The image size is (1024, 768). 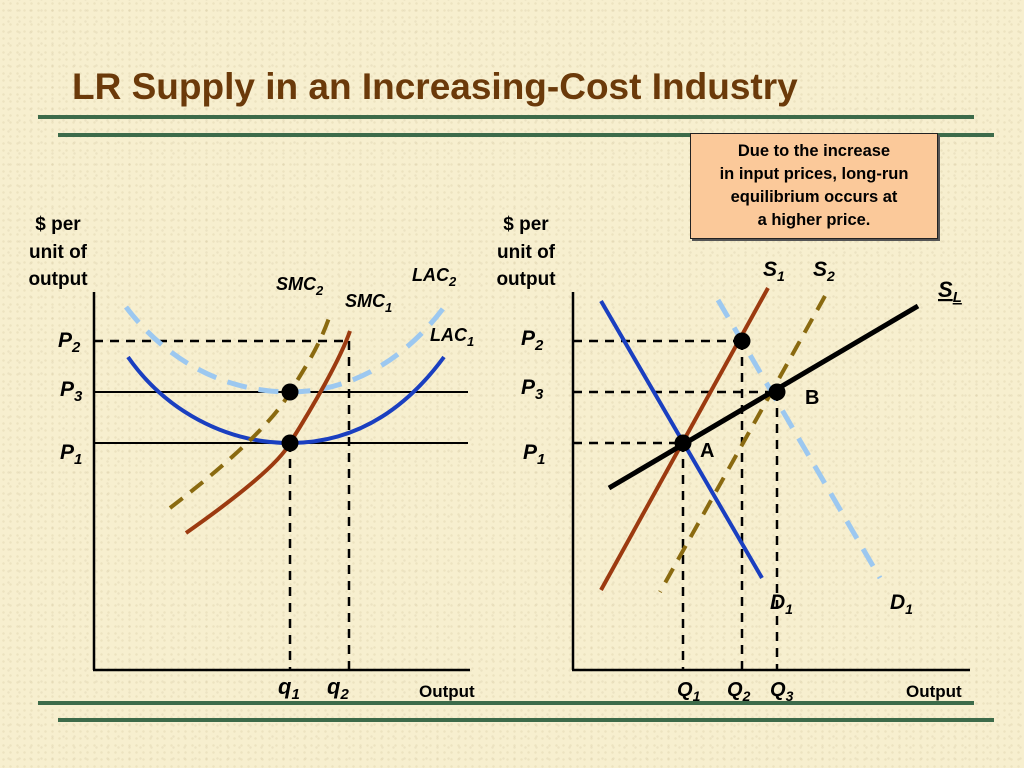 I want to click on svg-text: LAC1, so click(x=452, y=337).